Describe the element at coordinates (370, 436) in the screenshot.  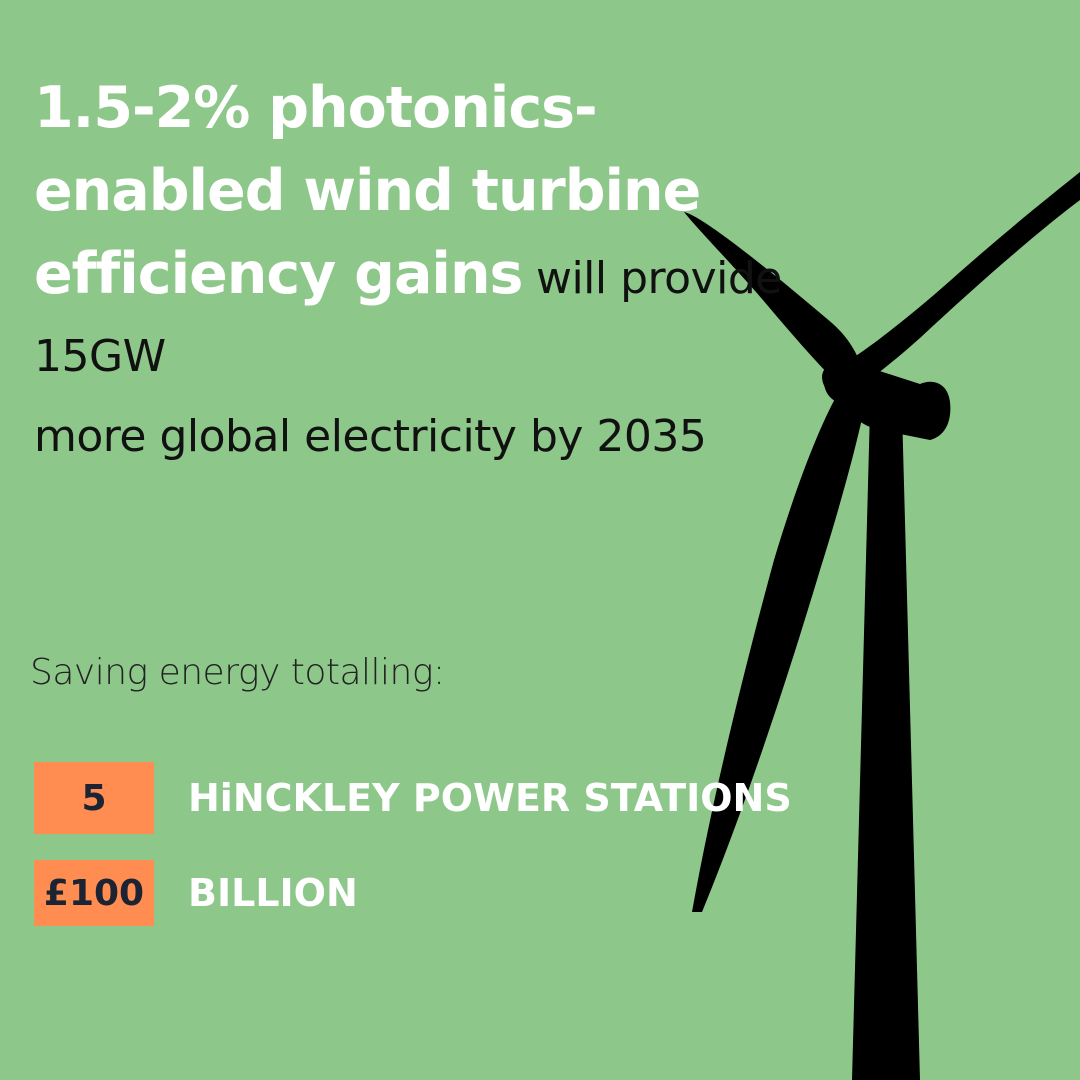
I see `headline-line-2: more global electricity by 2035` at that location.